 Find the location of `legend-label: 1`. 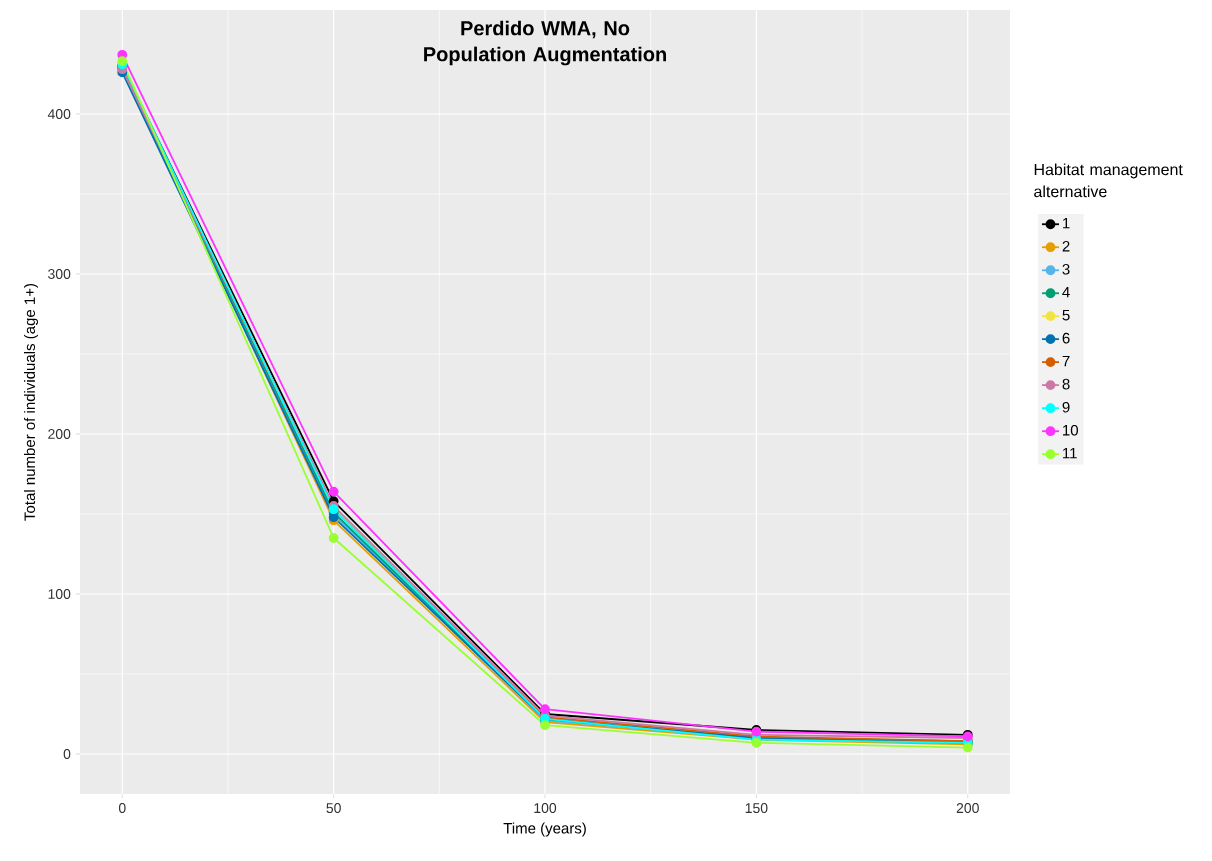

legend-label: 1 is located at coordinates (1066, 223).